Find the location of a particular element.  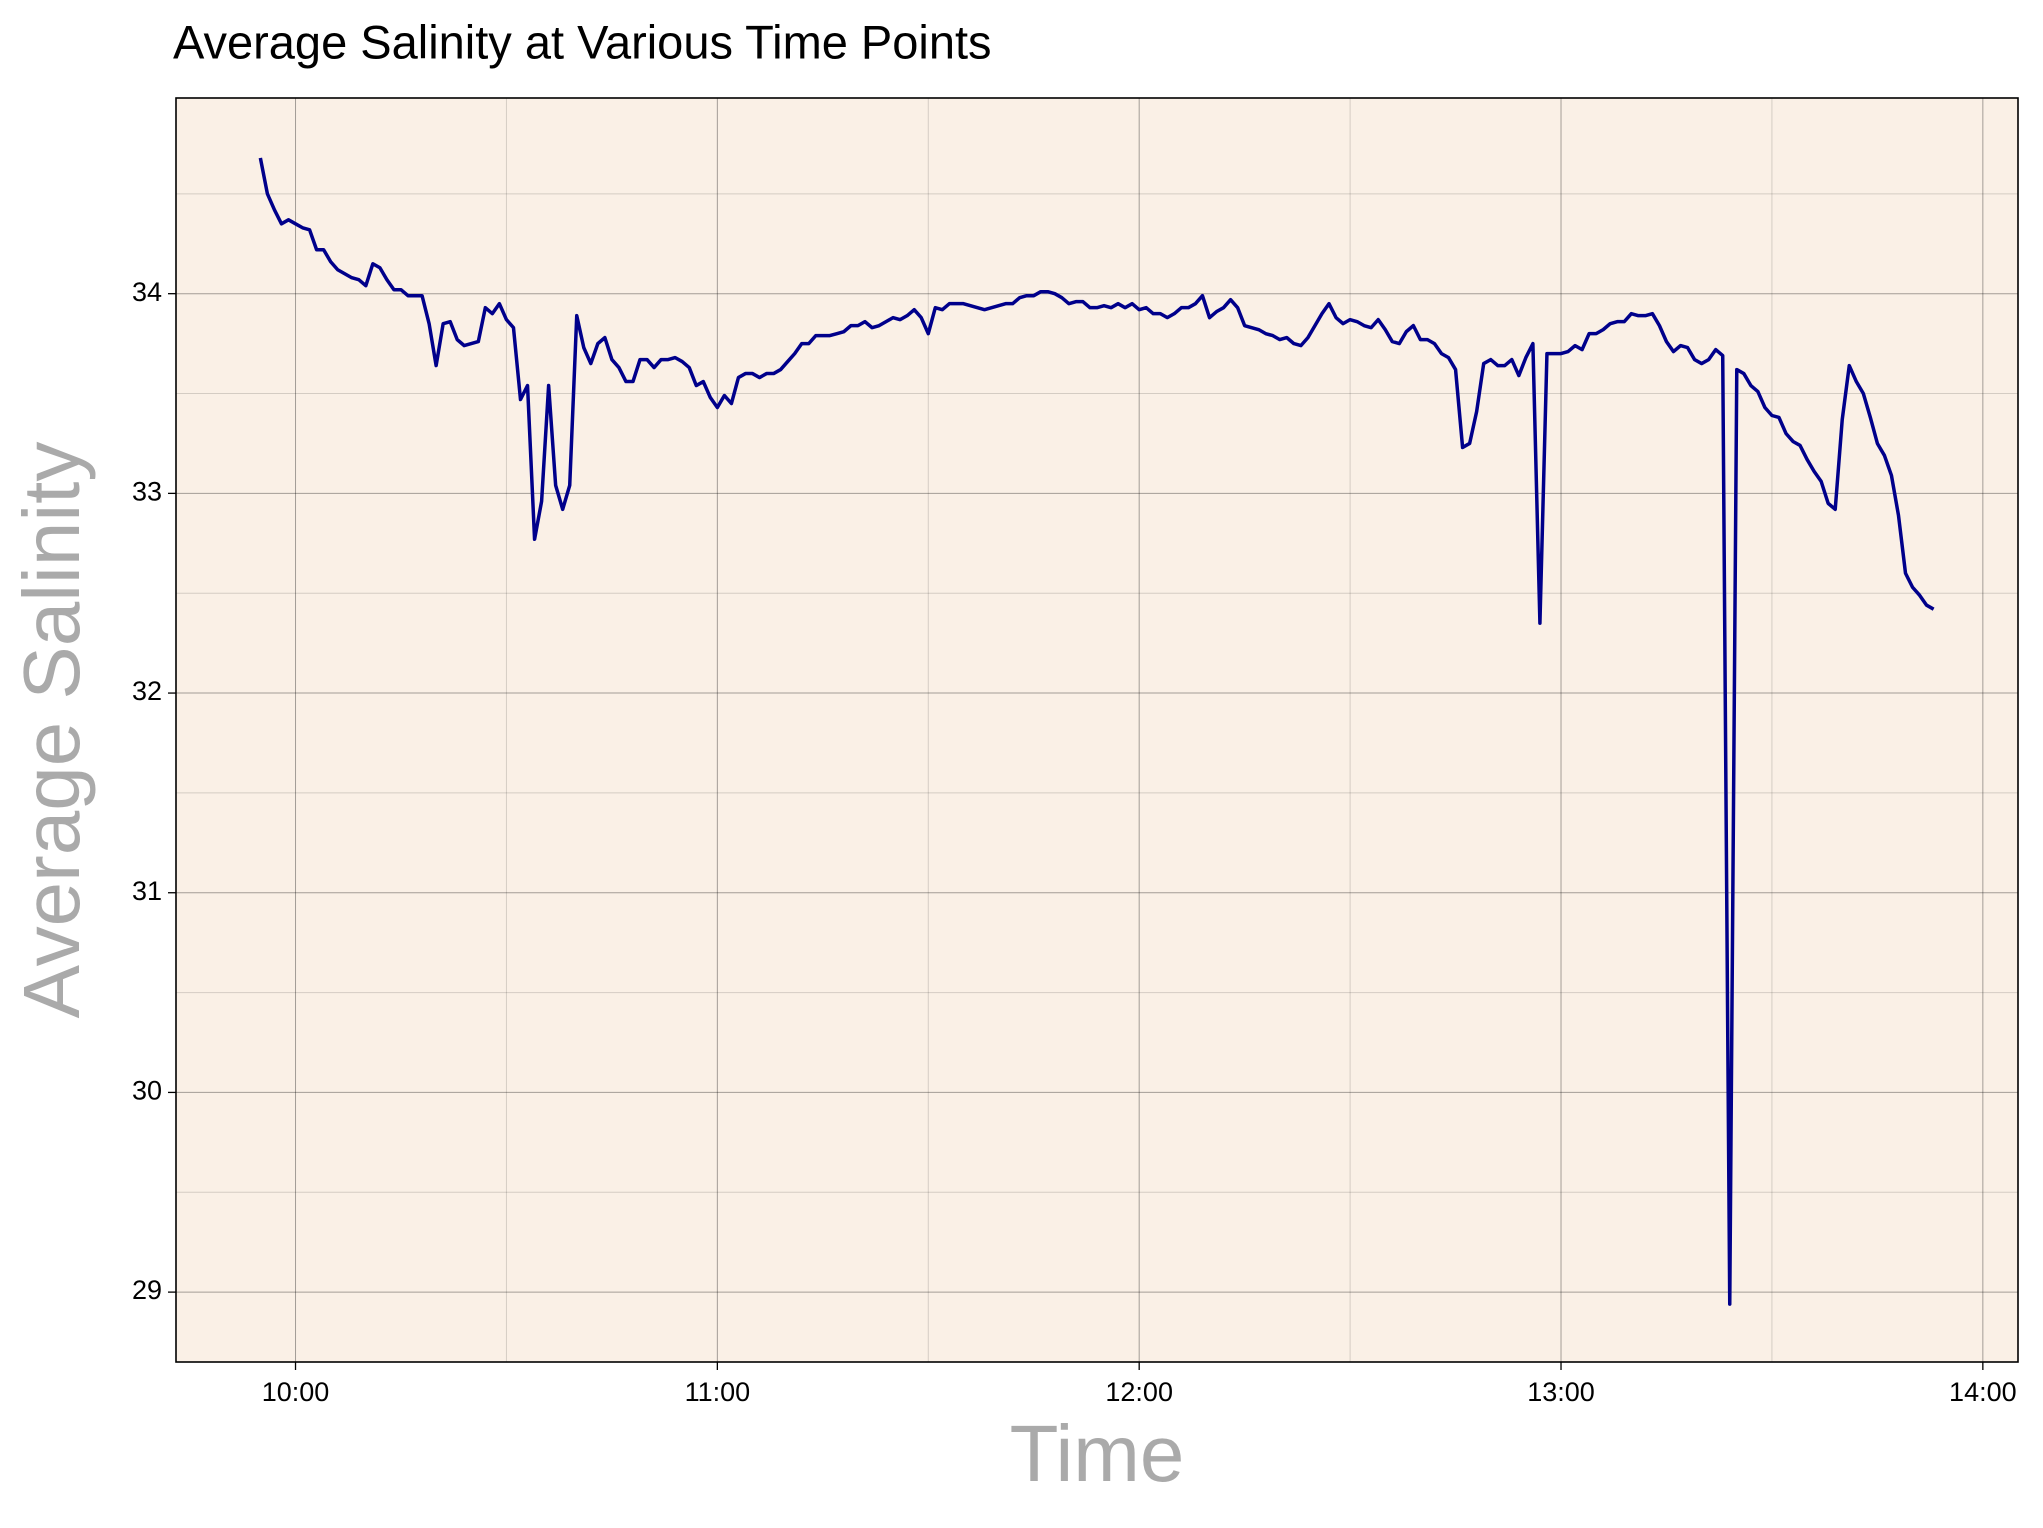

y-tick-label: 33 is located at coordinates (147, 491).